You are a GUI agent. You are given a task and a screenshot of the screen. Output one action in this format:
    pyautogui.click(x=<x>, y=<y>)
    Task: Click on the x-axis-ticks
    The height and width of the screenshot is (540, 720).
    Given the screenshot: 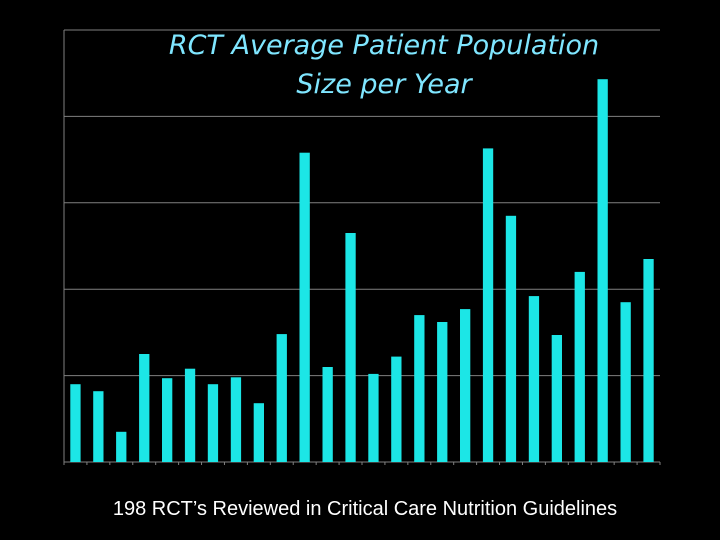 What is the action you would take?
    pyautogui.click(x=362, y=463)
    